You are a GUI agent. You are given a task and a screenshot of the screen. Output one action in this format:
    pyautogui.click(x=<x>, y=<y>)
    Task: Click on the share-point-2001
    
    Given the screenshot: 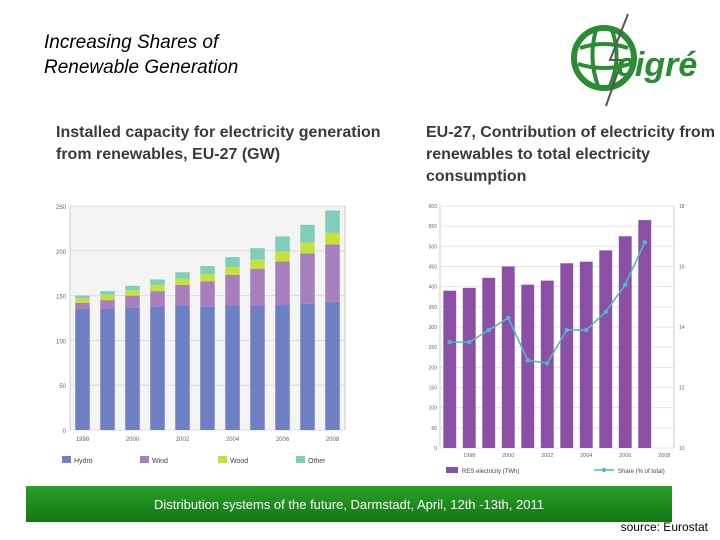 What is the action you would take?
    pyautogui.click(x=528, y=360)
    